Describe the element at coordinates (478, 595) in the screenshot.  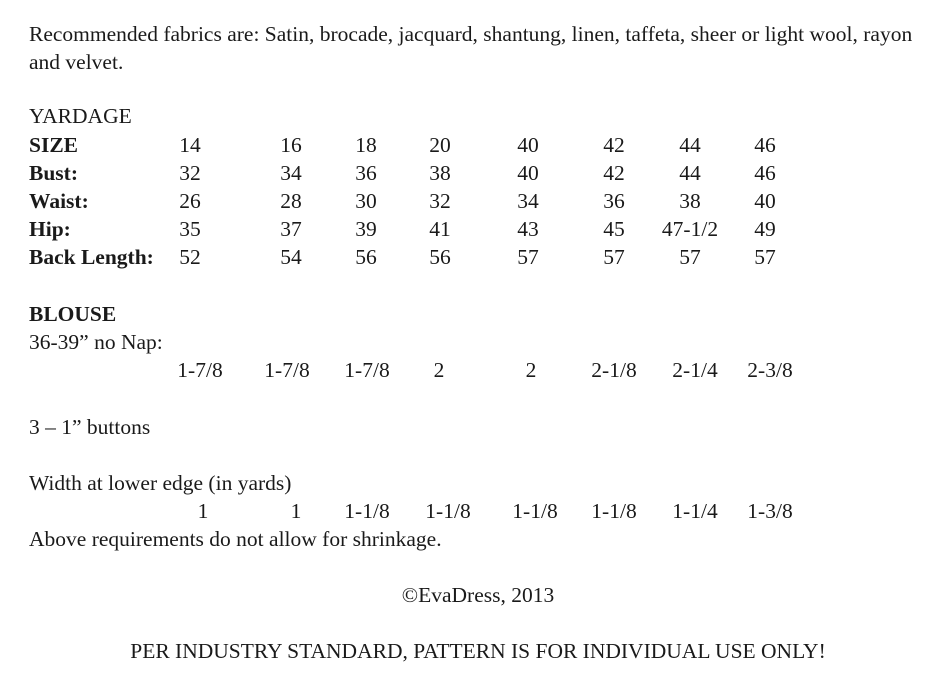
I see `copyright-line: ©EvaDress, 2013` at that location.